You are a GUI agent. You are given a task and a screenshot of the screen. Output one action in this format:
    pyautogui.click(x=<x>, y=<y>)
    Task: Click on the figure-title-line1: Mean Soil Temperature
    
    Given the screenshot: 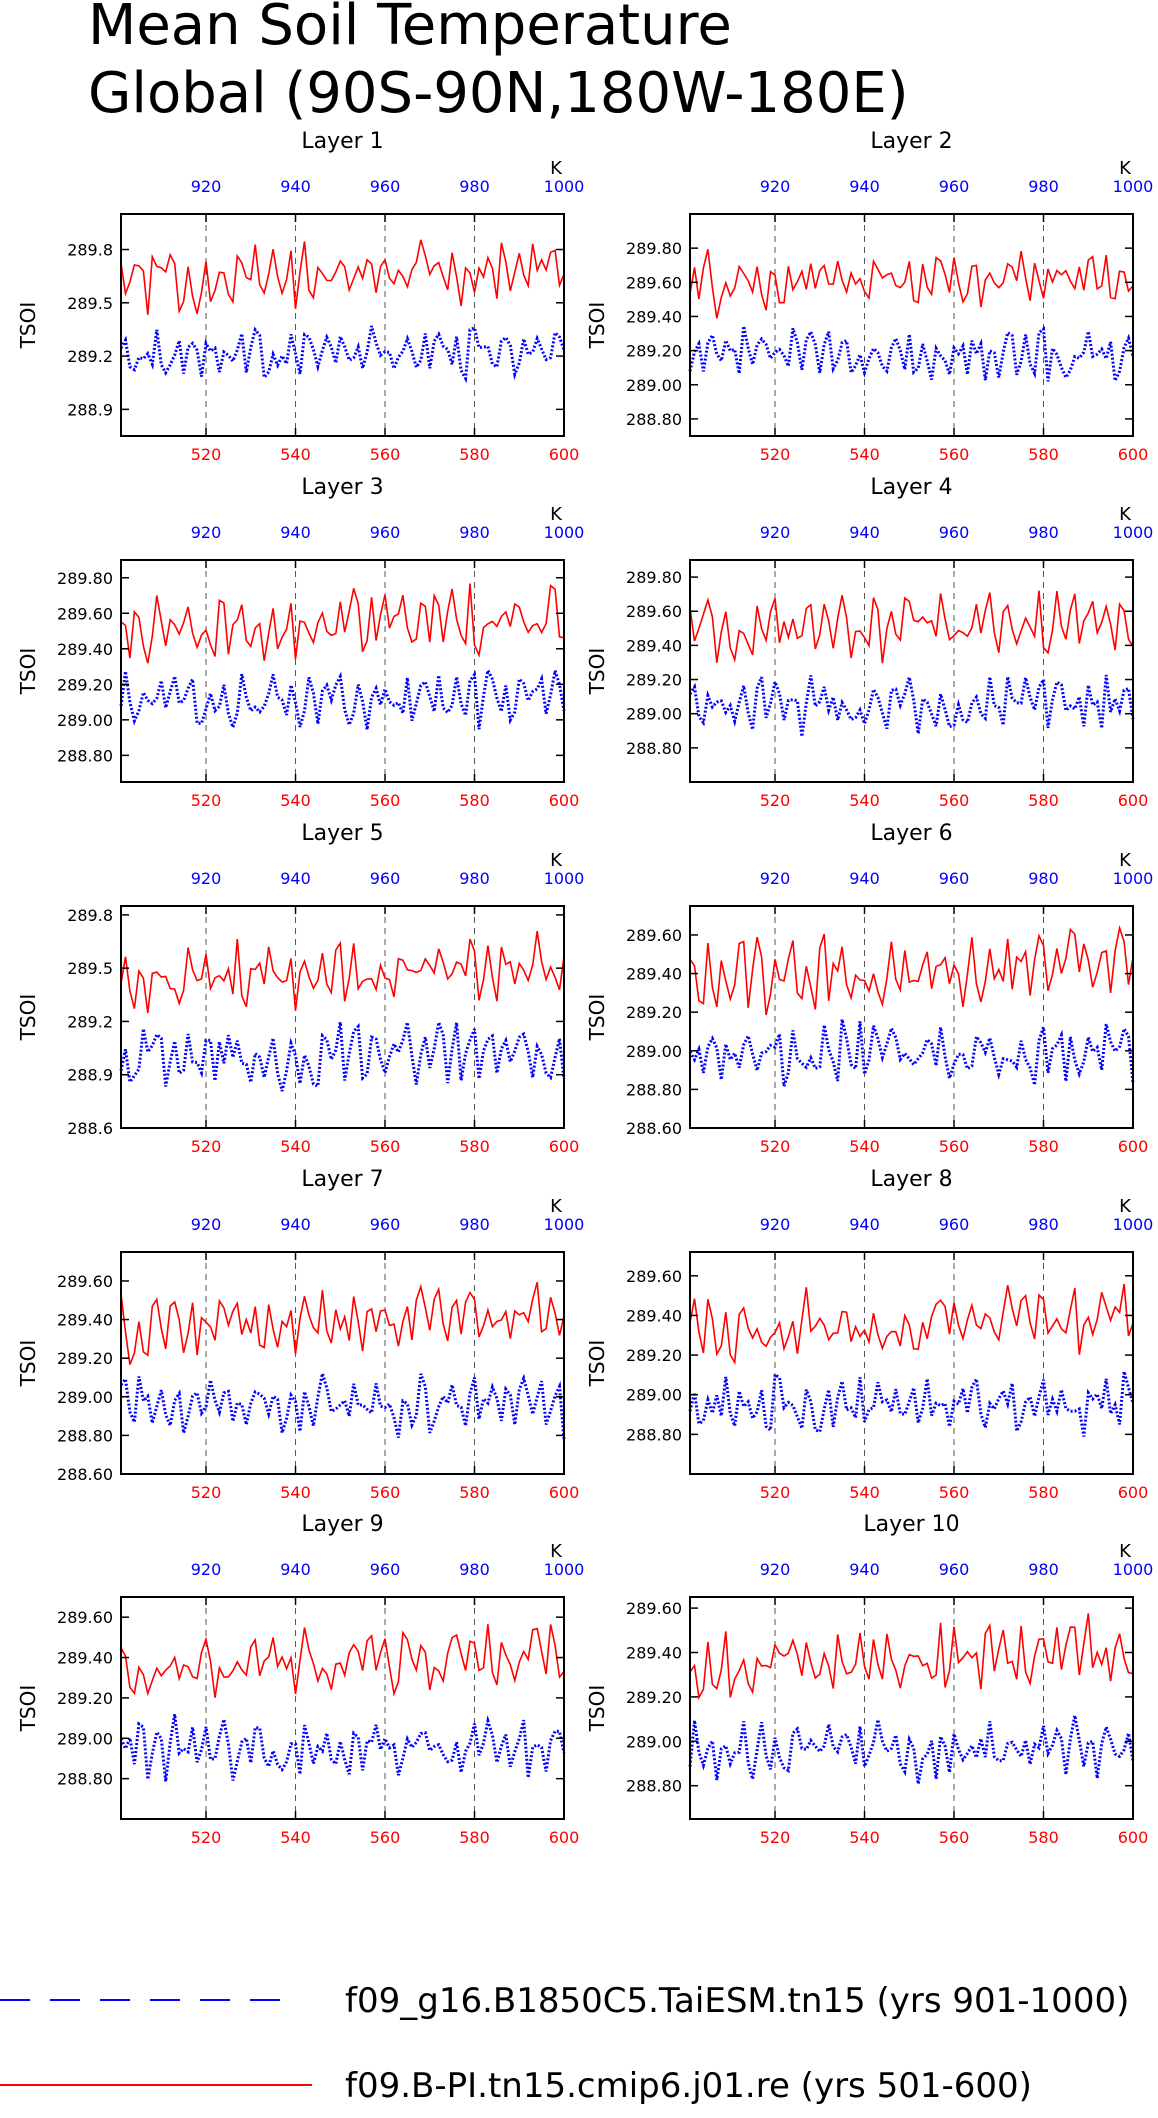 What is the action you would take?
    pyautogui.click(x=410, y=29)
    